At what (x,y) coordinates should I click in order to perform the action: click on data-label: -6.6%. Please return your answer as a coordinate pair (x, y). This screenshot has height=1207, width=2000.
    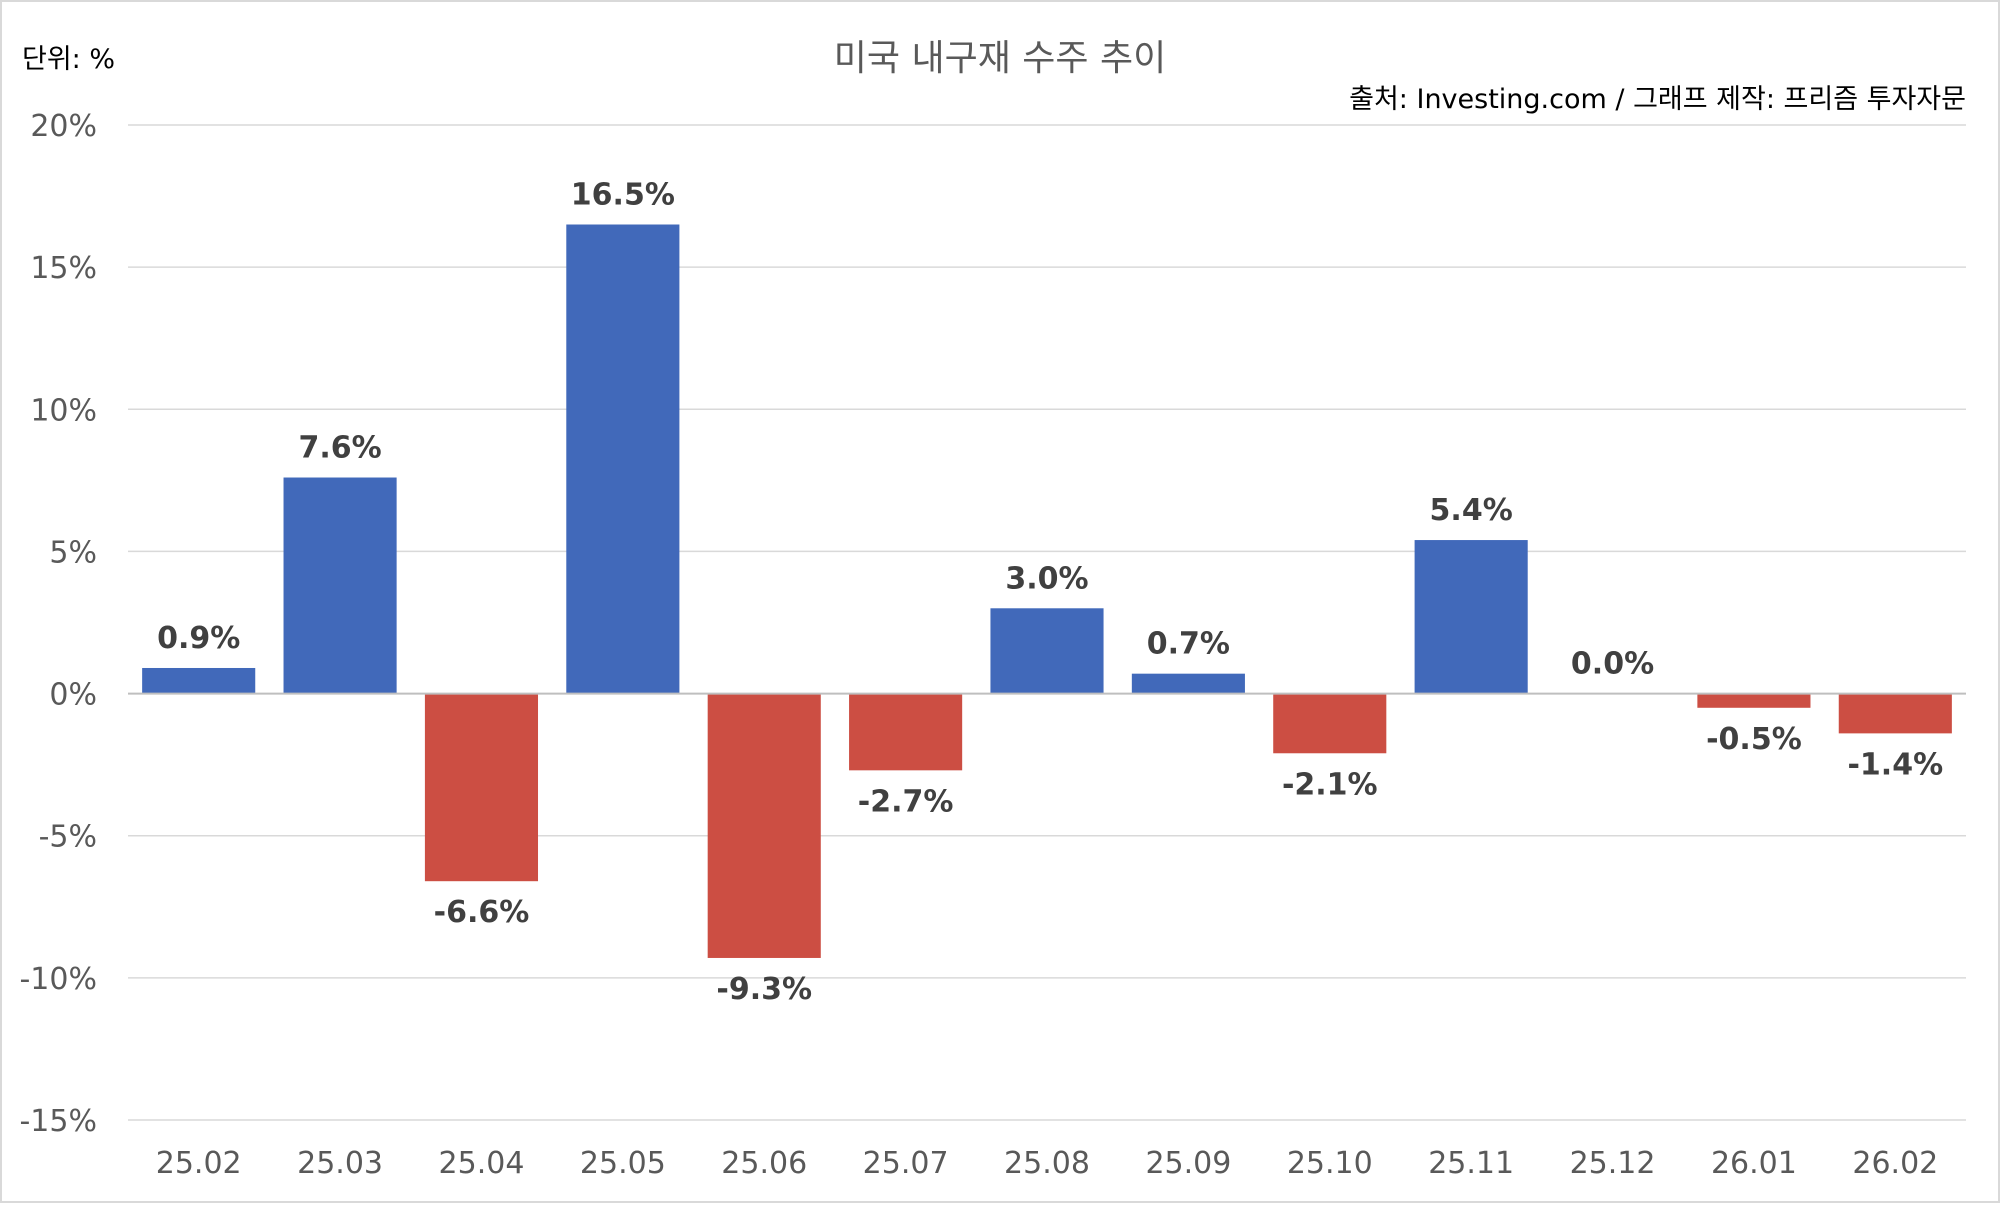
    Looking at the image, I should click on (482, 912).